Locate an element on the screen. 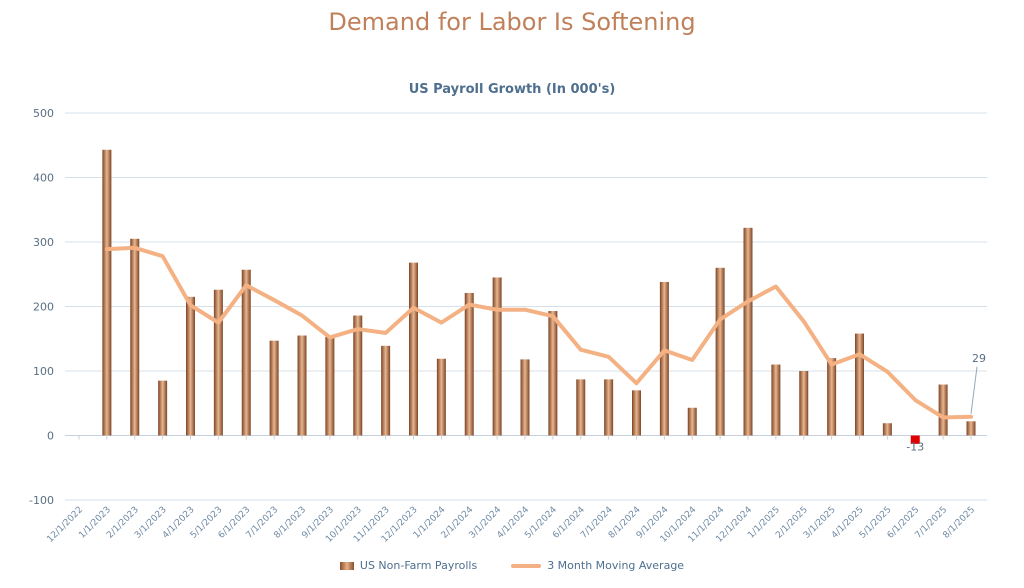  page-title: Demand for Labor Is Softening is located at coordinates (512, 22).